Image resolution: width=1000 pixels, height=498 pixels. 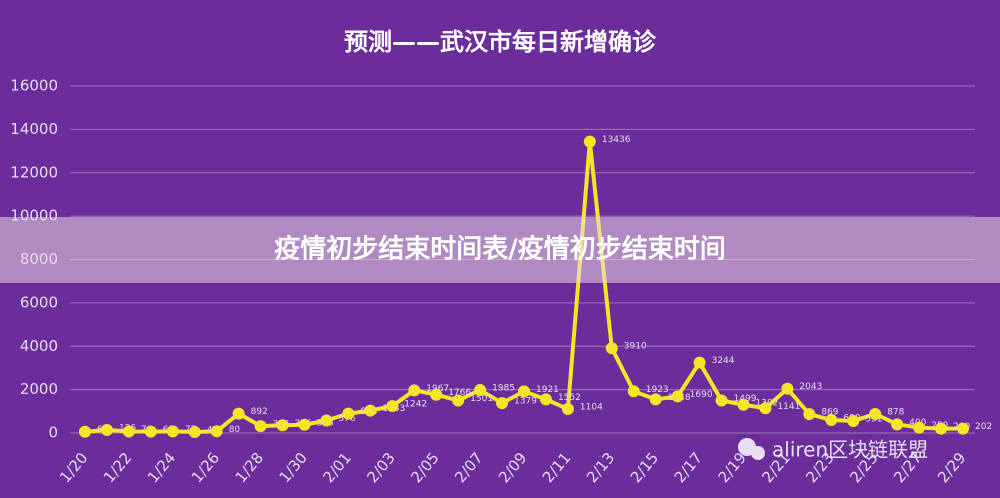 What do you see at coordinates (415, 405) in the screenshot?
I see `data-label: 1242` at bounding box center [415, 405].